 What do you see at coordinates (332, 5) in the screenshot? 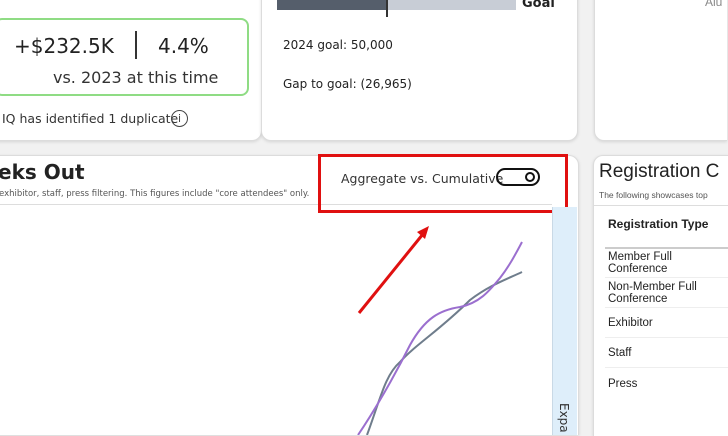
I see `goal-progress-fill` at bounding box center [332, 5].